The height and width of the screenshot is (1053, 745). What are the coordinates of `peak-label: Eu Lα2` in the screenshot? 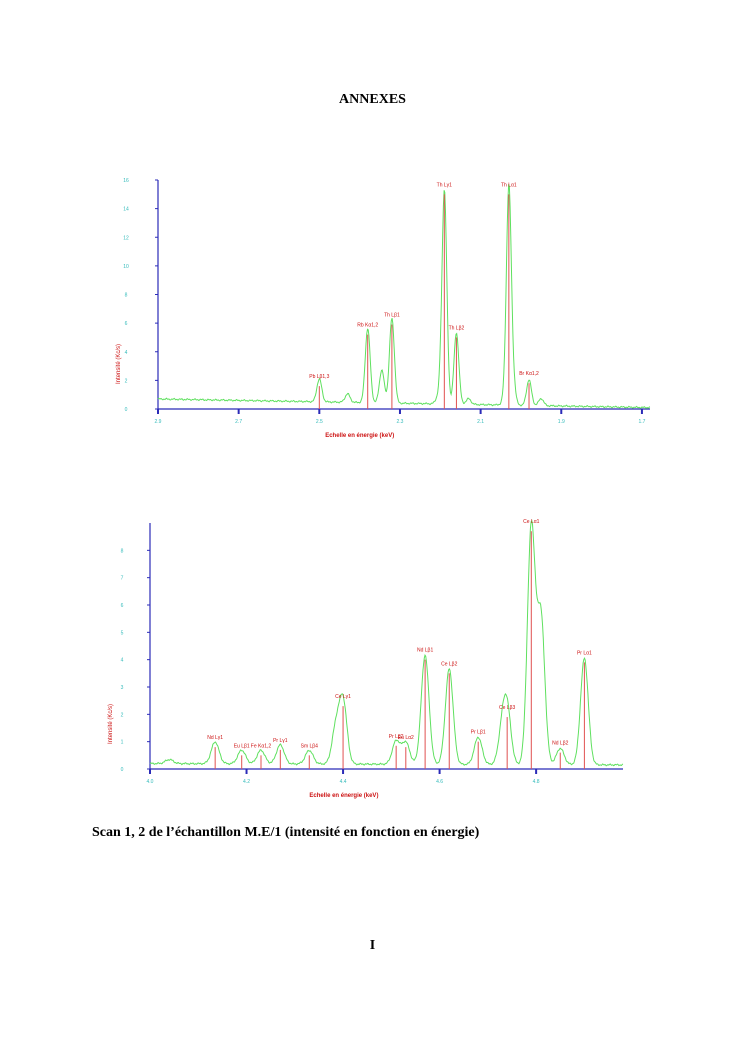 It's located at (406, 738).